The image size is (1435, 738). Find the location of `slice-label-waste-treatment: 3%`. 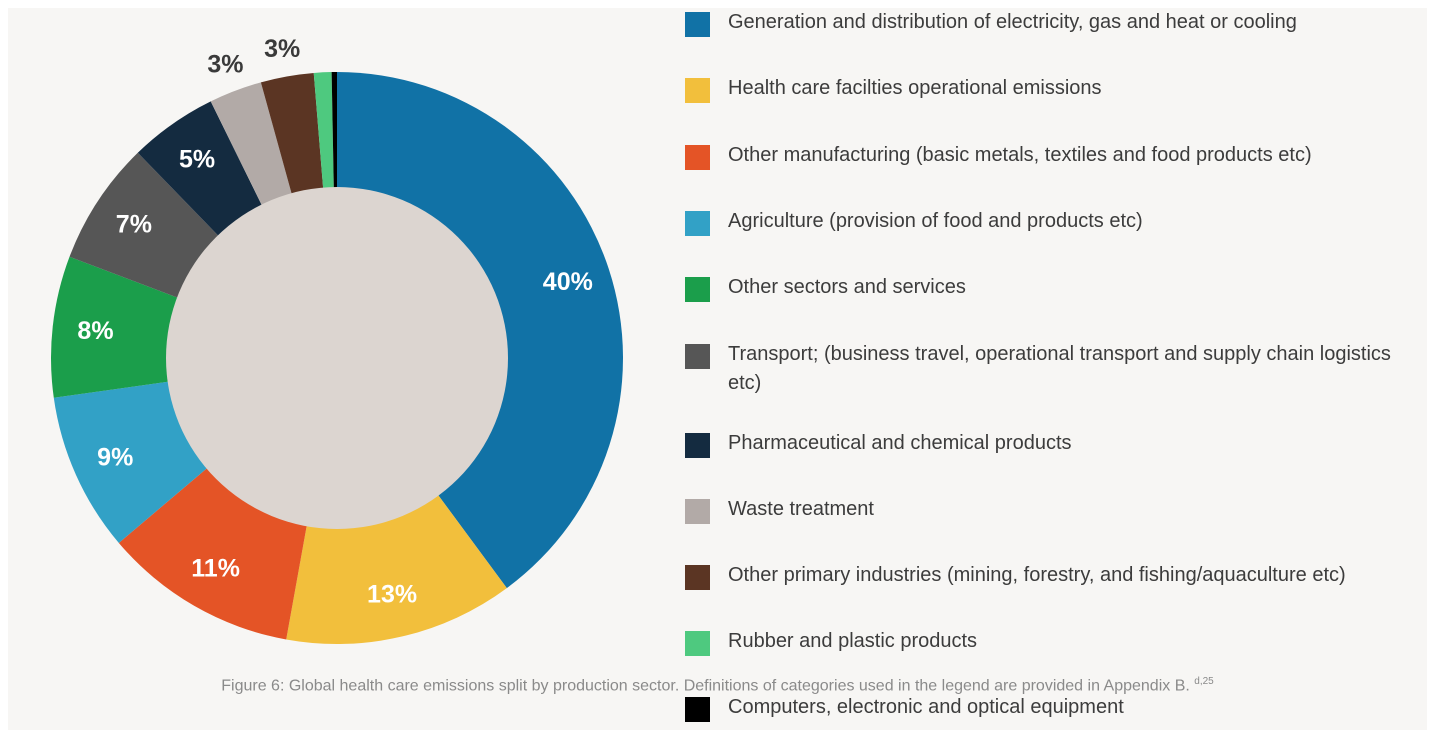

slice-label-waste-treatment: 3% is located at coordinates (225, 64).